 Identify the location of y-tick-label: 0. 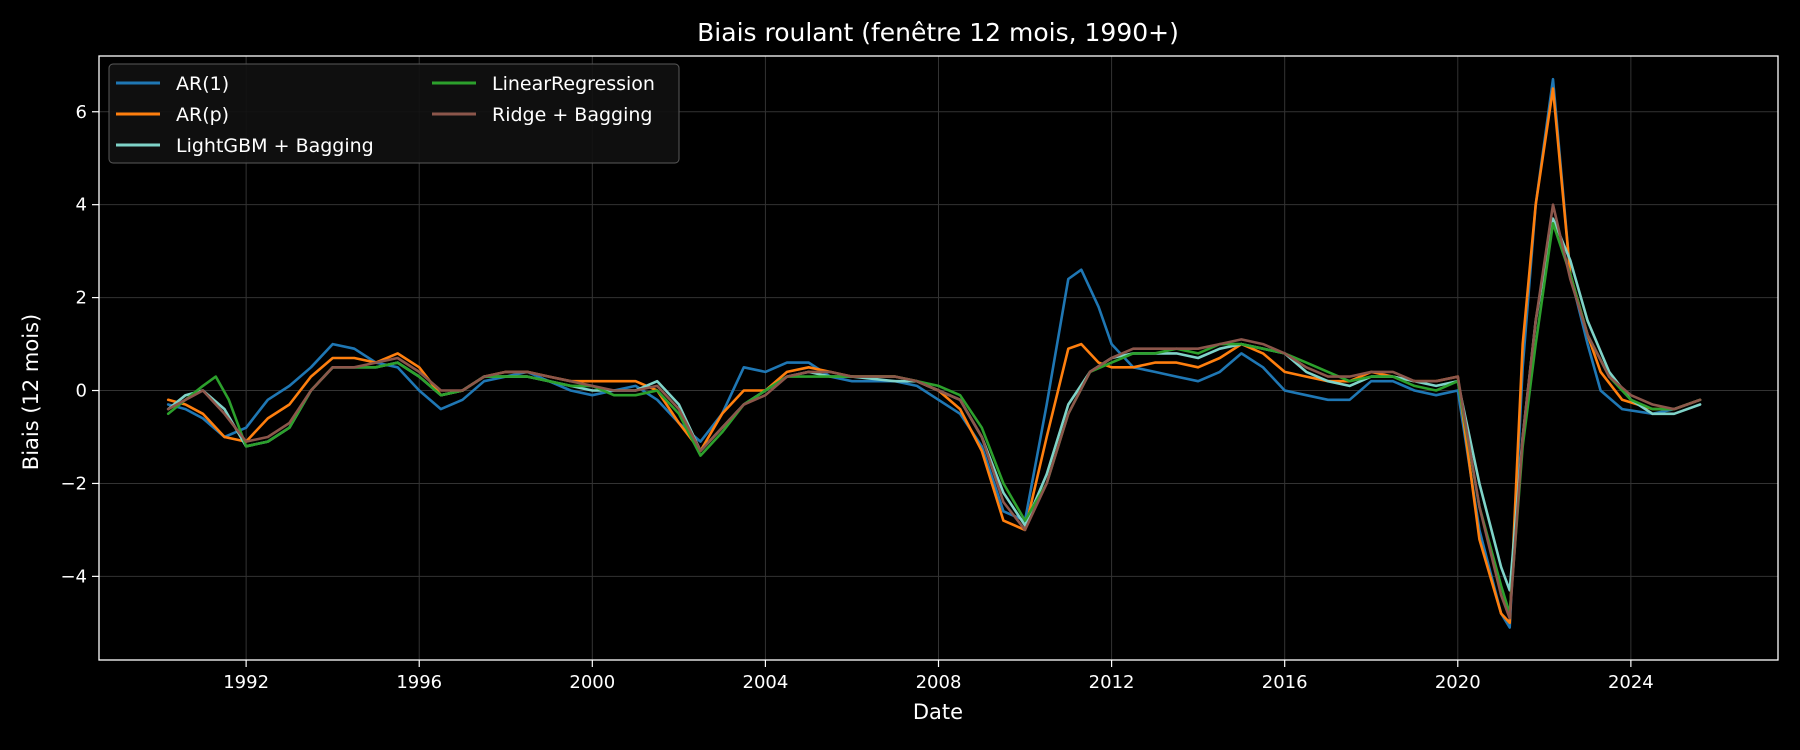
(81, 391).